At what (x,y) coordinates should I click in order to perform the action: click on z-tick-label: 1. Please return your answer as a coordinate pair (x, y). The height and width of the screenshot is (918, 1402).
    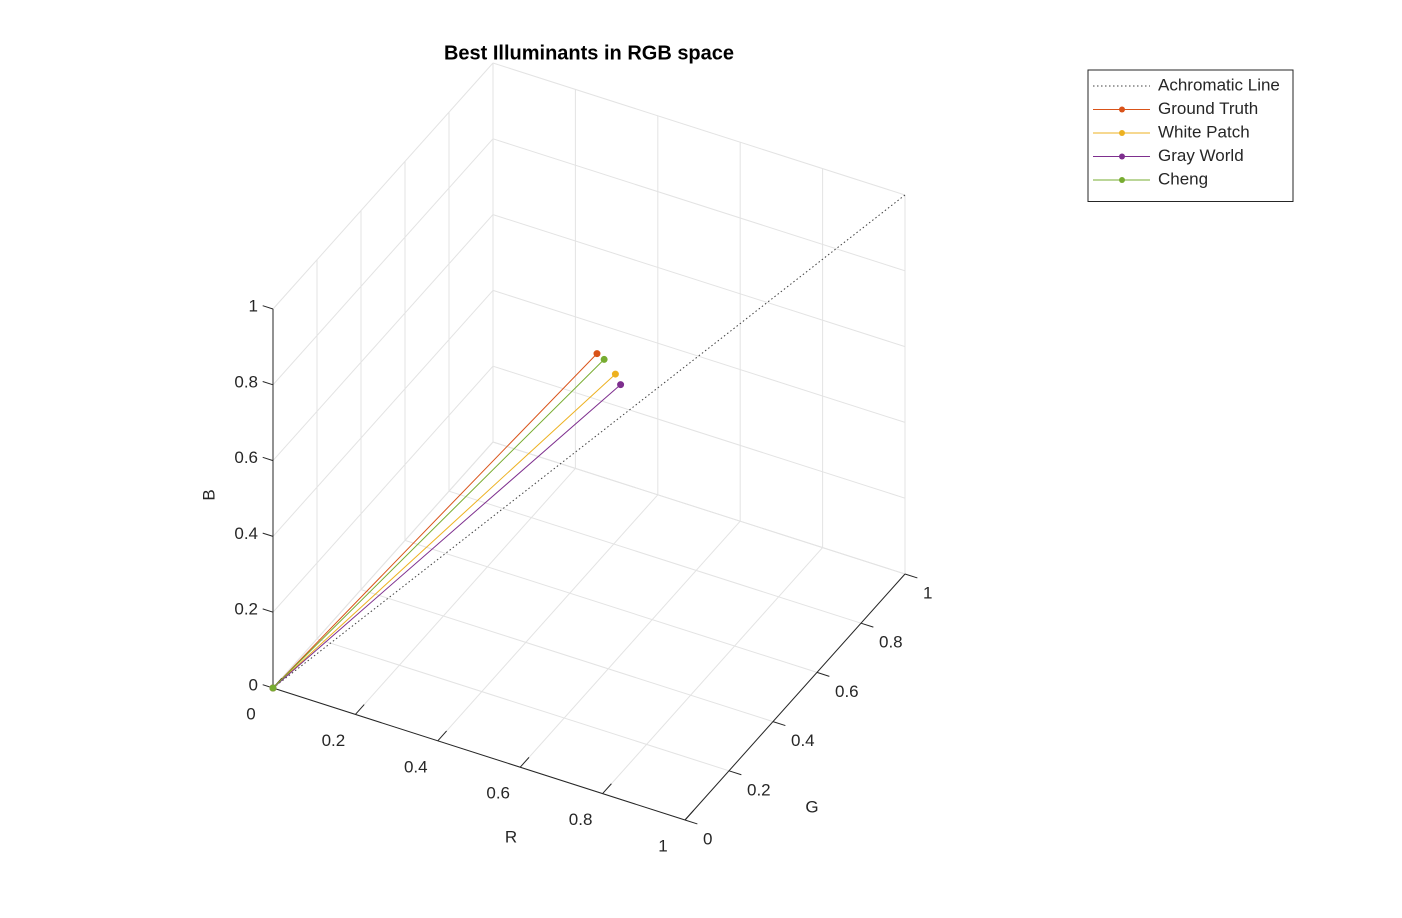
    Looking at the image, I should click on (253, 305).